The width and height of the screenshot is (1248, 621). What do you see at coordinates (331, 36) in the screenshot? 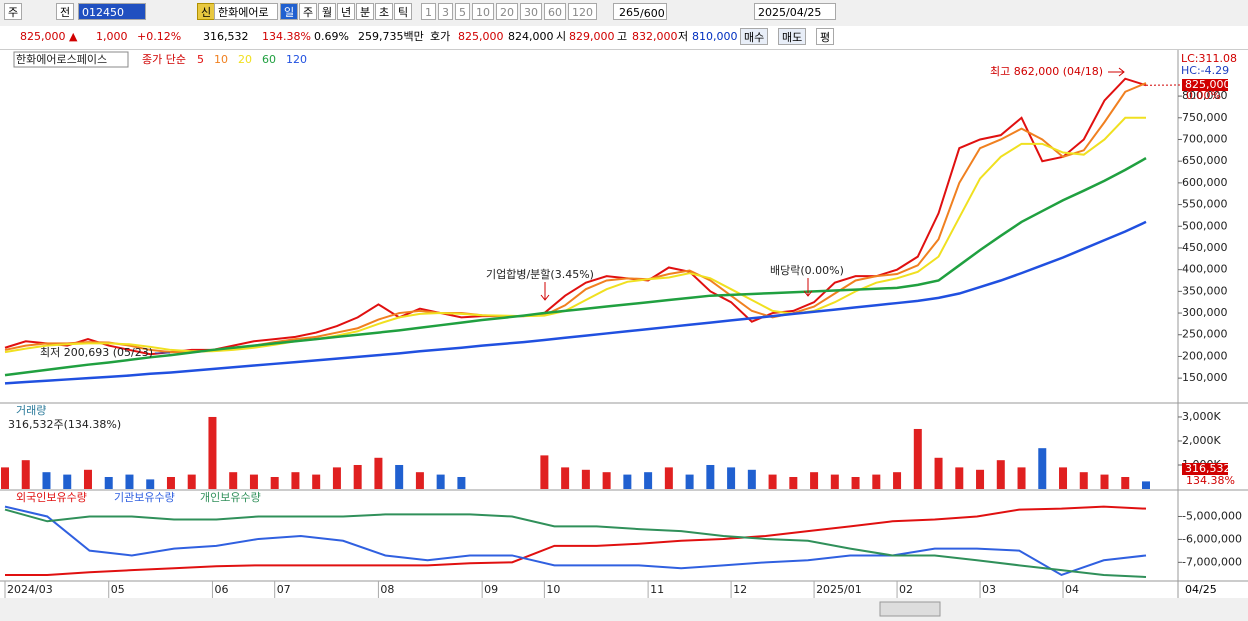
I see `turnover: 0.69%` at bounding box center [331, 36].